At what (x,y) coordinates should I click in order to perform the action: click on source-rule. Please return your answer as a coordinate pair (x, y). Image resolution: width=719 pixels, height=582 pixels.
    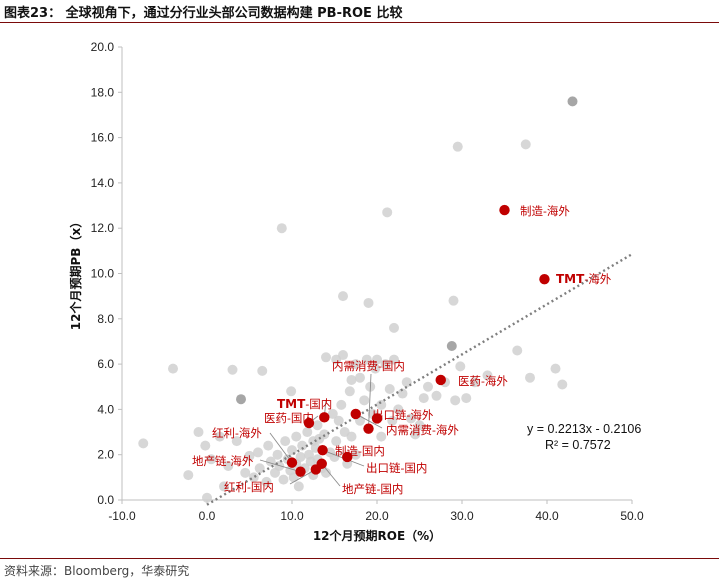
    Looking at the image, I should click on (359, 558).